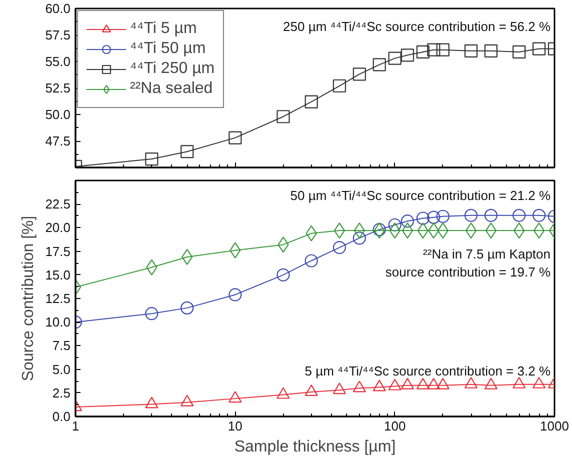  What do you see at coordinates (29, 299) in the screenshot?
I see `y-axis-title: Source contribution [%]` at bounding box center [29, 299].